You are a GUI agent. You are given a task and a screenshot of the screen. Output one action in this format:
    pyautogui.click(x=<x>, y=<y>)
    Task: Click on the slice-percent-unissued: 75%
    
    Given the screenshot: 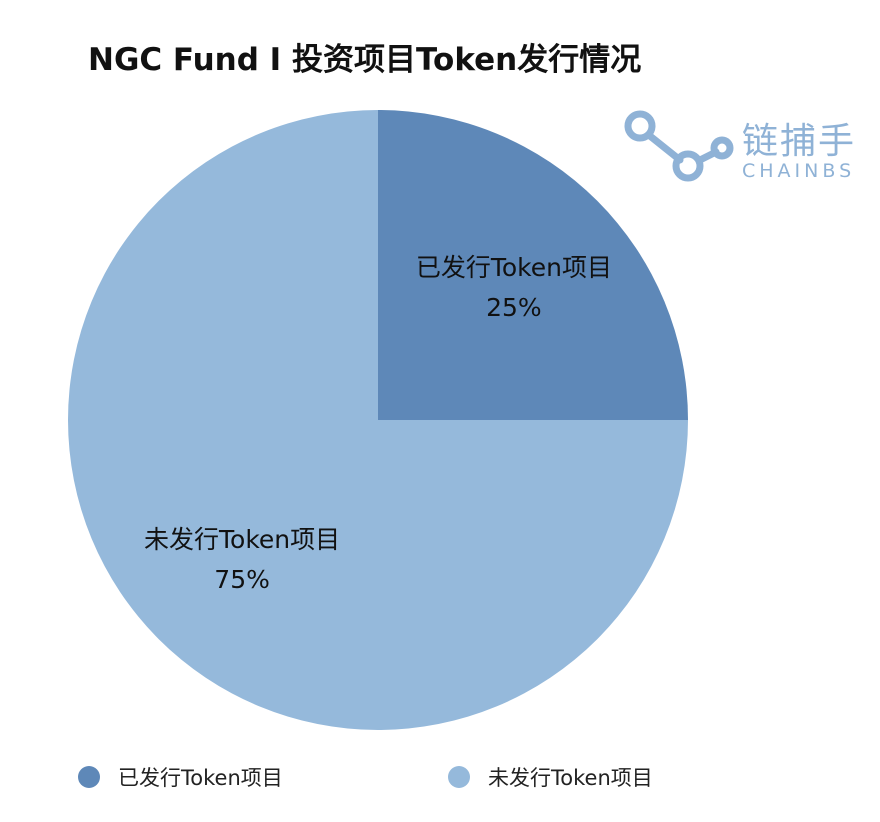 What is the action you would take?
    pyautogui.click(x=242, y=579)
    